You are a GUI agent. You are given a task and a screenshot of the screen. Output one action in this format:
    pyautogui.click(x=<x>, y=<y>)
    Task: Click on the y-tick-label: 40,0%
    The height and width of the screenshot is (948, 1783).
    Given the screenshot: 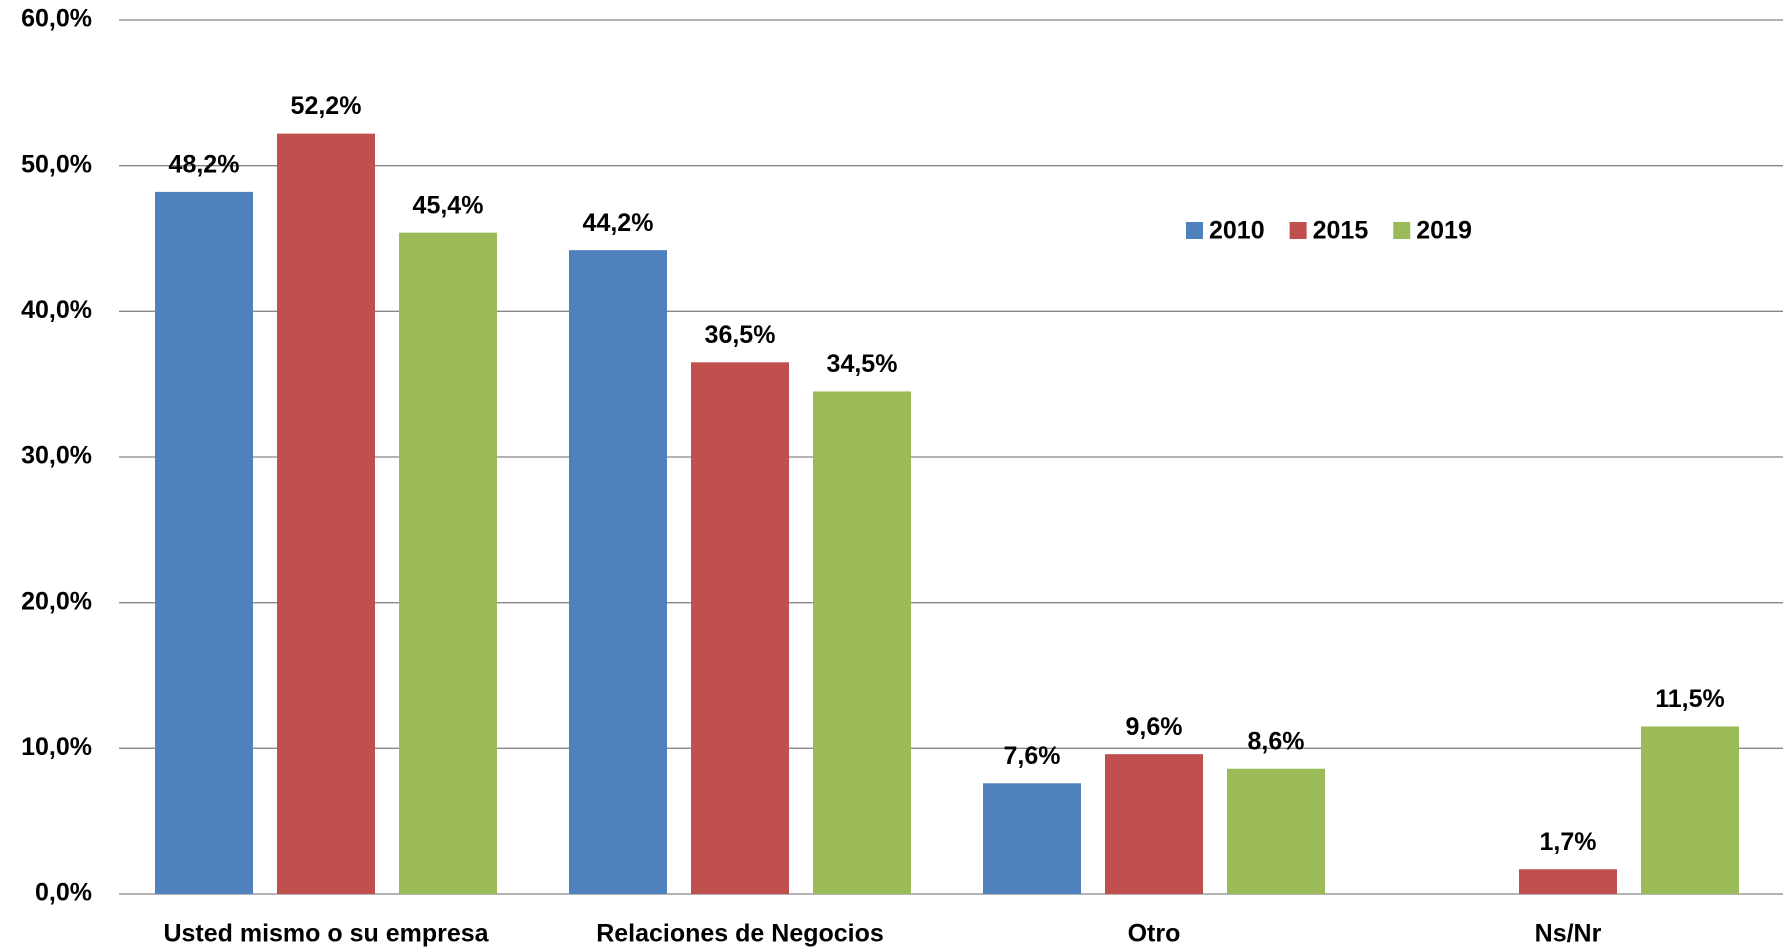 What is the action you would take?
    pyautogui.click(x=56, y=310)
    